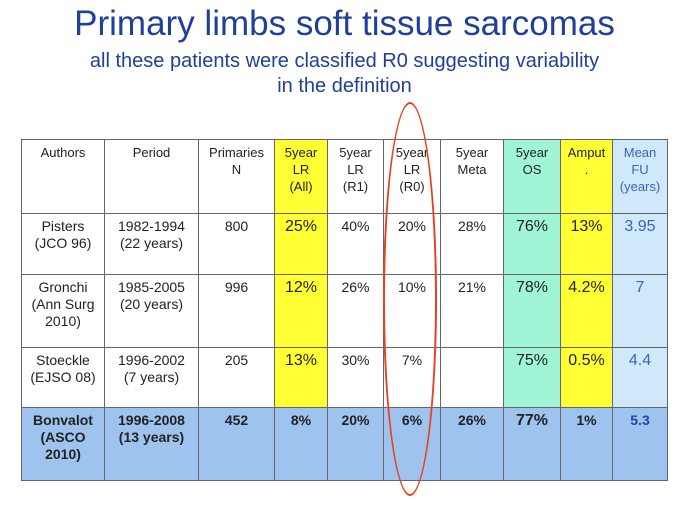 The width and height of the screenshot is (689, 517). I want to click on cell-meta: 21%, so click(472, 311).